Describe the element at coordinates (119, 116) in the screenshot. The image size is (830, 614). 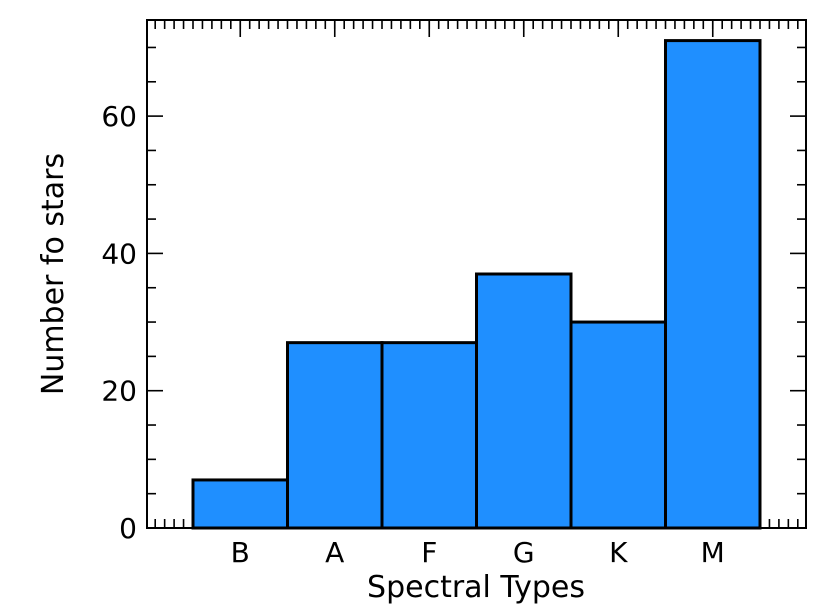
I see `y-tick-label: 60` at that location.